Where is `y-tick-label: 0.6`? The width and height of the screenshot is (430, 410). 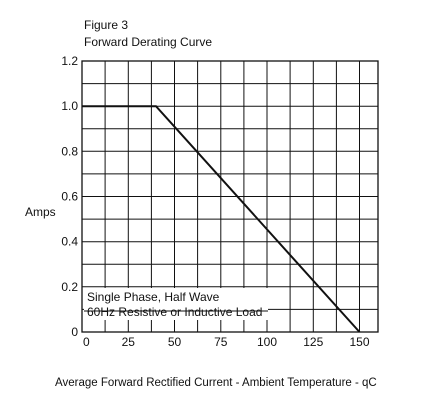 y-tick-label: 0.6 is located at coordinates (69, 197).